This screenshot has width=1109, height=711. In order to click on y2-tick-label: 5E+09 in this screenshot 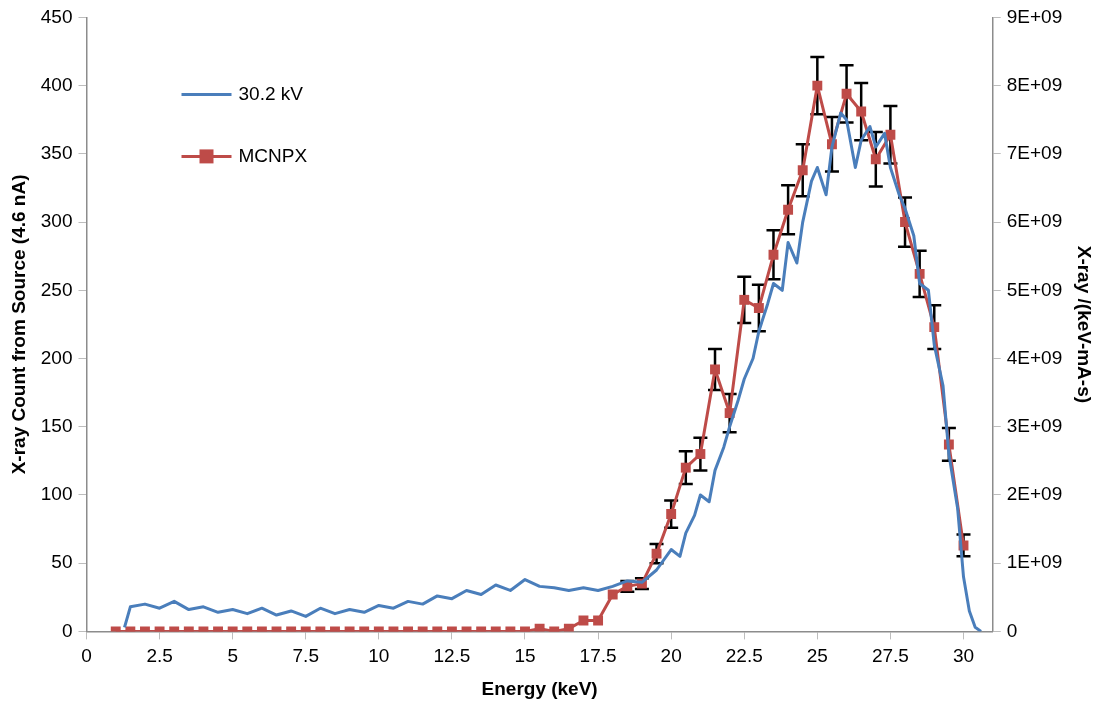, I will do `click(1034, 289)`.